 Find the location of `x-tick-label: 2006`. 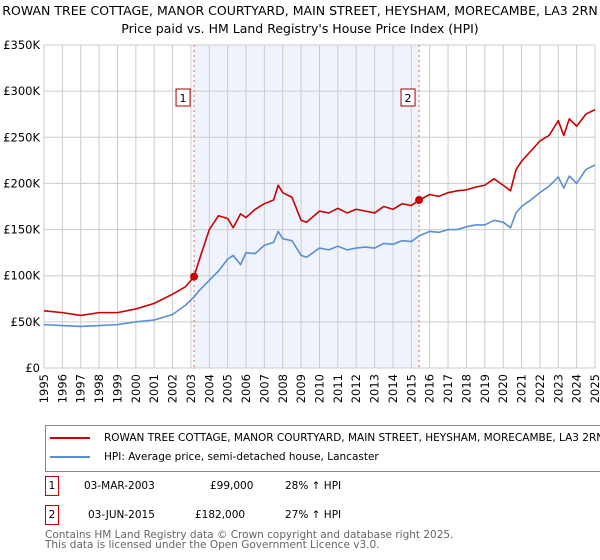

x-tick-label: 2006 is located at coordinates (246, 388).